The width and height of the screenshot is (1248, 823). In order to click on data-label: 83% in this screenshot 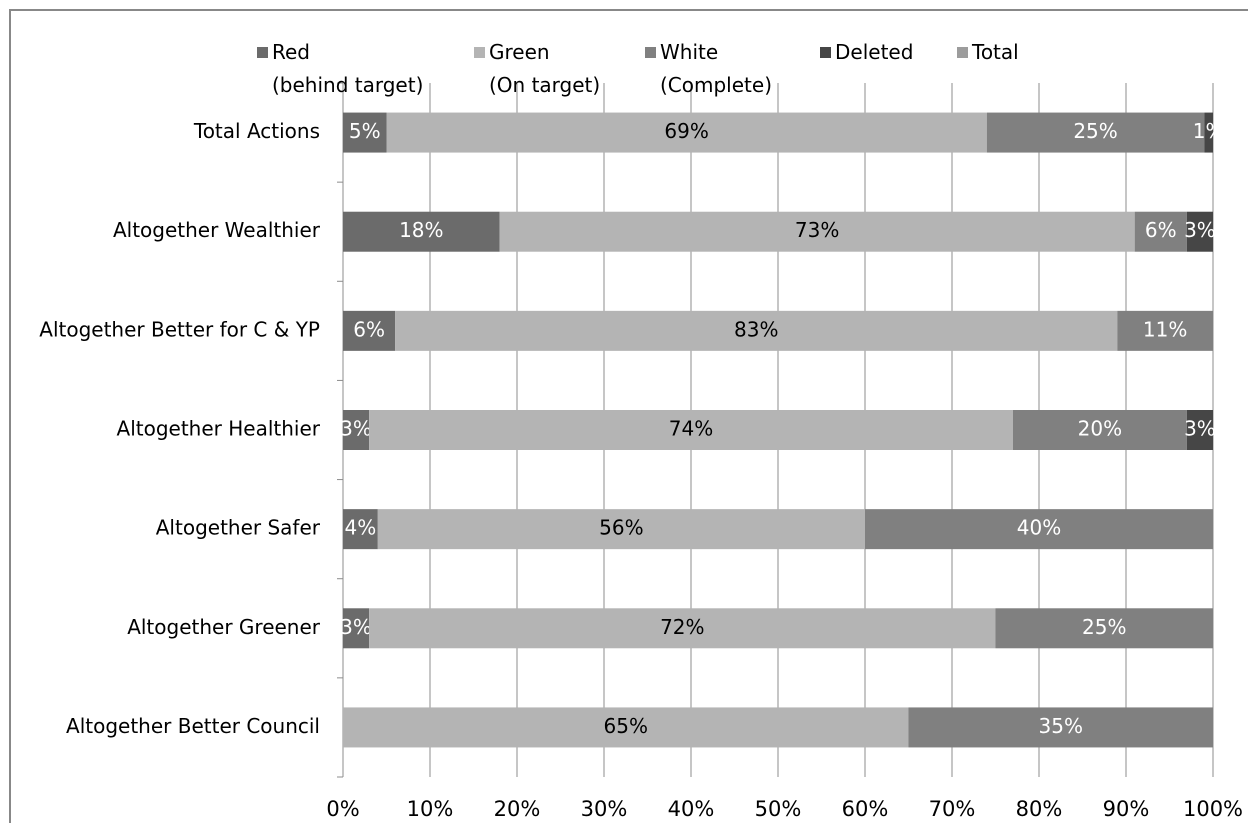, I will do `click(756, 329)`.